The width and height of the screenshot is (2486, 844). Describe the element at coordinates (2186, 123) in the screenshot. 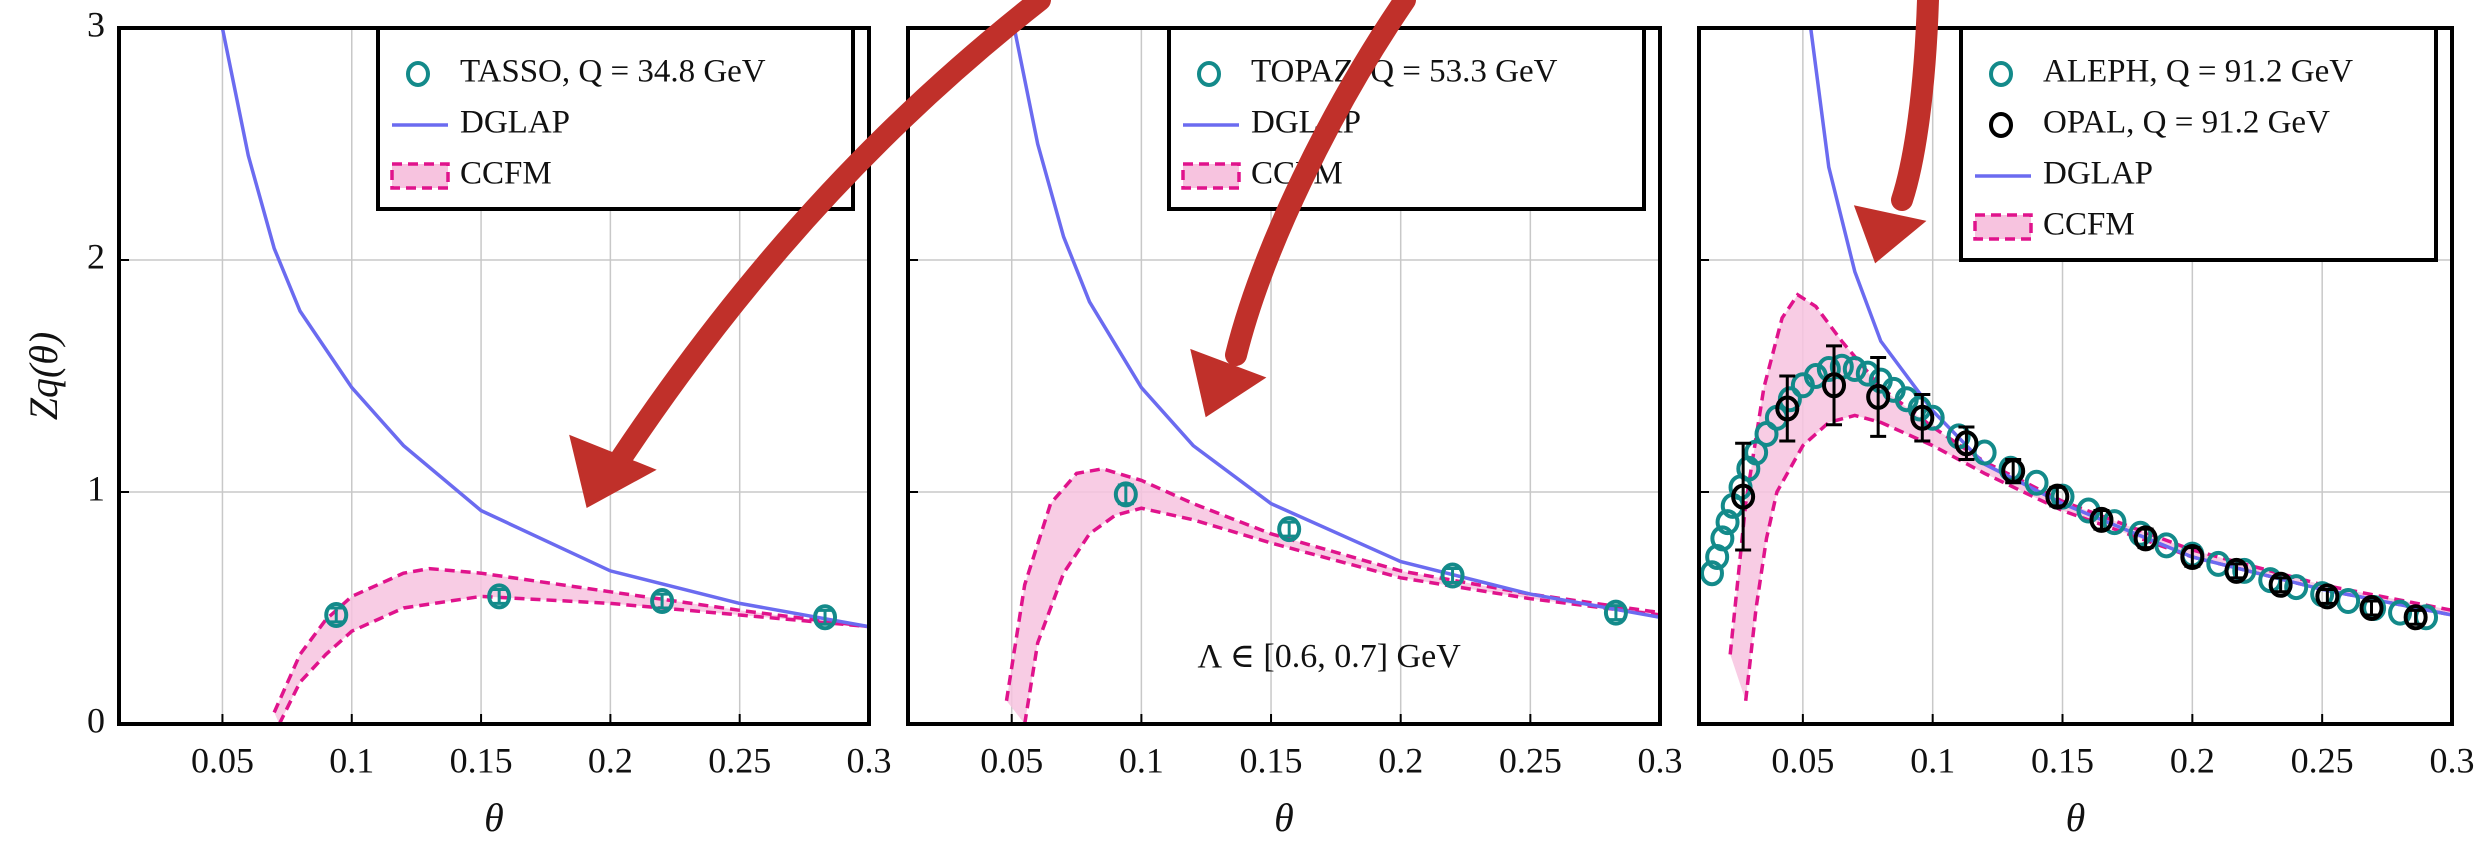

I see `legend-label: OPAL, Q = 91.2 GeV` at that location.